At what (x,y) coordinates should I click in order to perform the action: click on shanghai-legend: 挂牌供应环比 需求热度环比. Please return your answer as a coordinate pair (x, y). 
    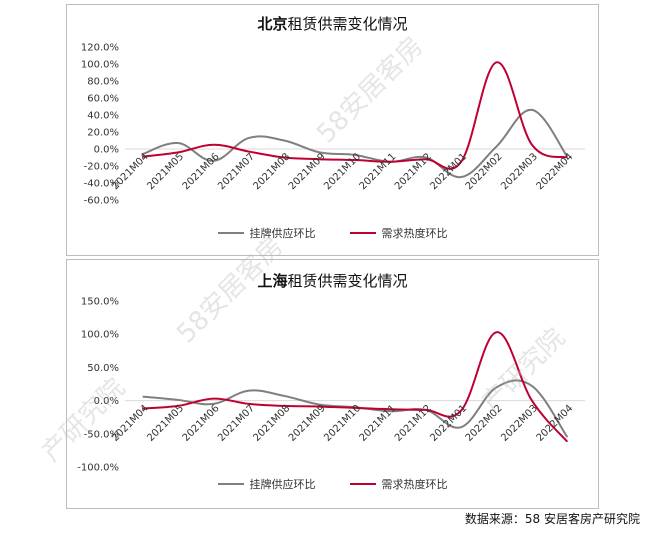
    Looking at the image, I should click on (332, 484).